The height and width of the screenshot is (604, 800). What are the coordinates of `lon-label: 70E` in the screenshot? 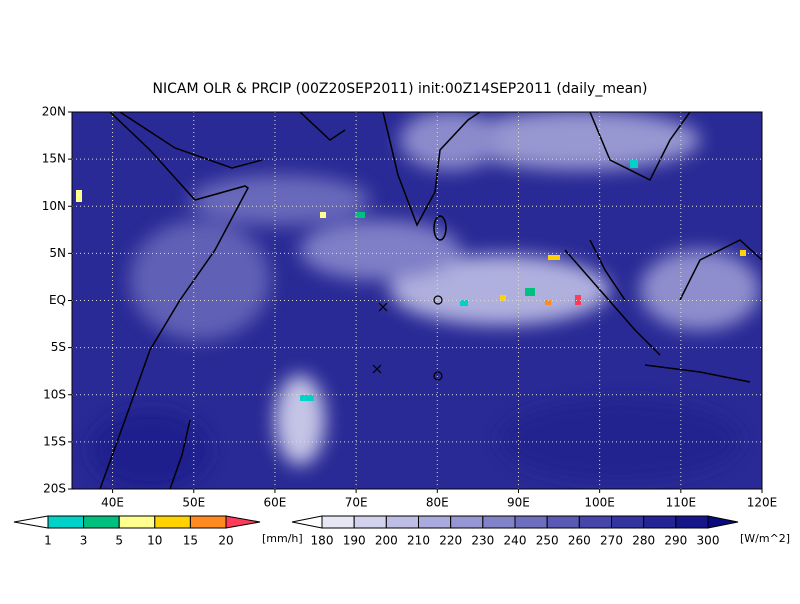 It's located at (356, 503).